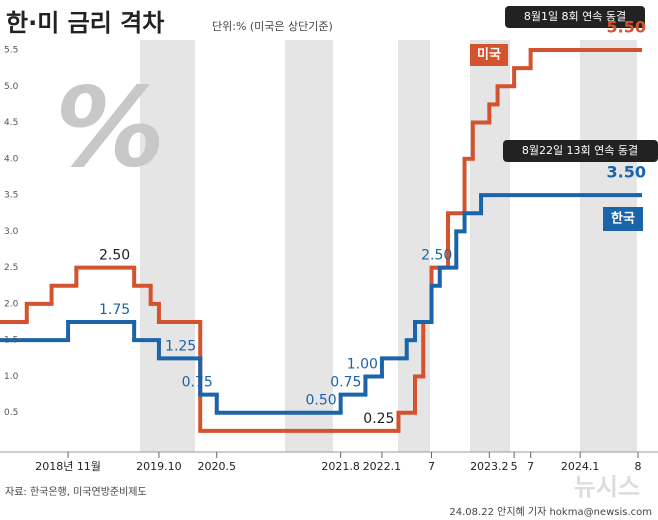  What do you see at coordinates (11, 196) in the screenshot?
I see `y-tick-label: 3.5` at bounding box center [11, 196].